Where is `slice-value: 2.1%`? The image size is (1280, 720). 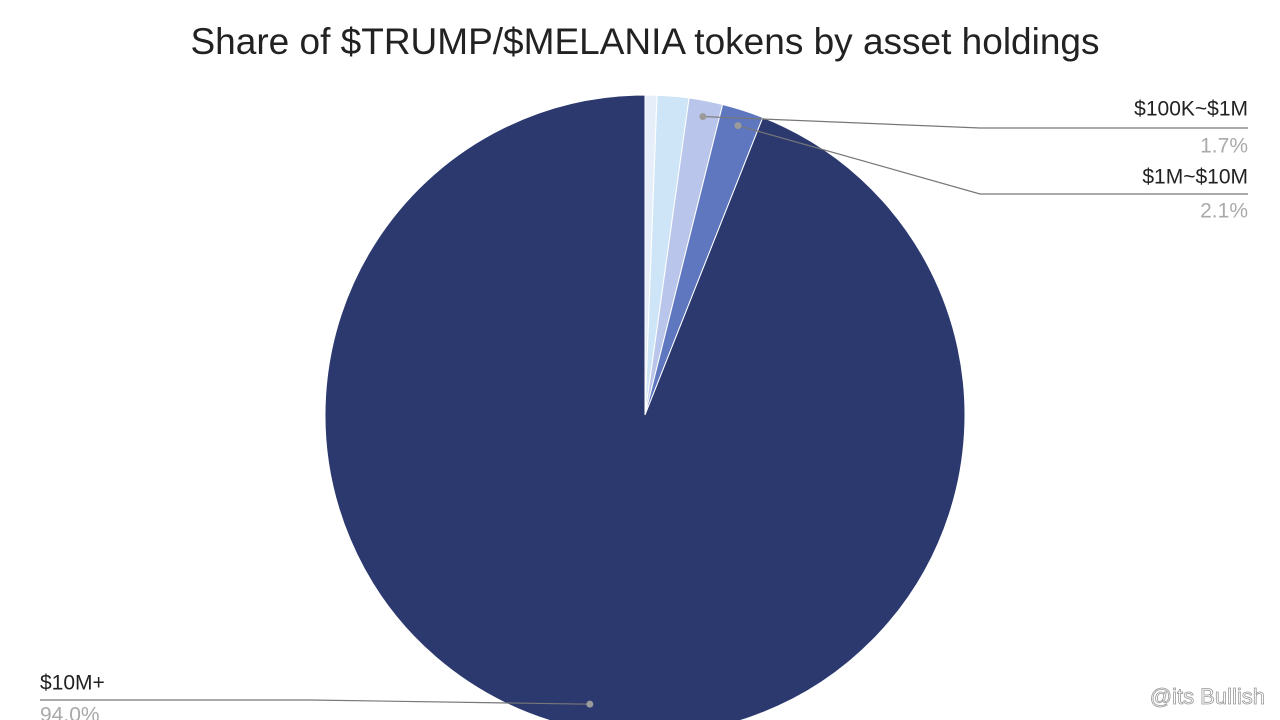
slice-value: 2.1% is located at coordinates (1224, 211).